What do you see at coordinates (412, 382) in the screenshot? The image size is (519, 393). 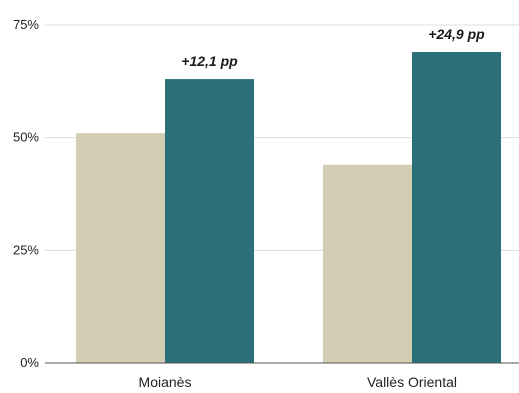 I see `x-category-label-2: Vallès Oriental` at bounding box center [412, 382].